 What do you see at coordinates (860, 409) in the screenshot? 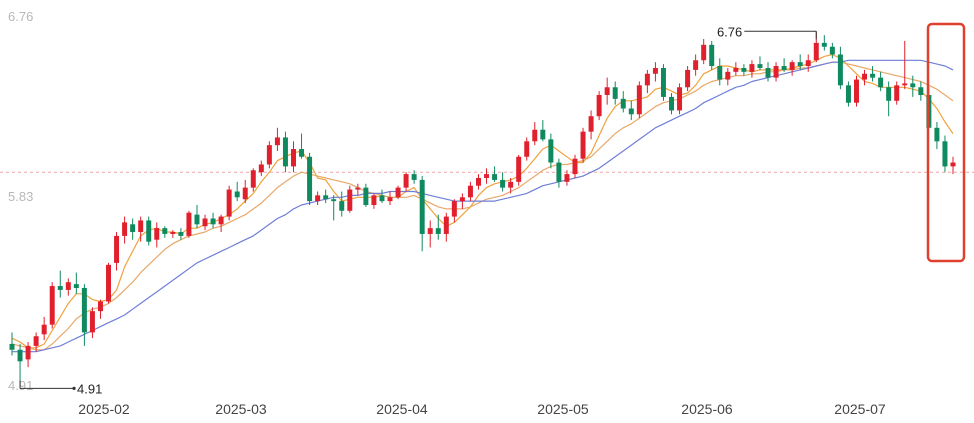
I see `x-tick-label-6: 2025-07` at bounding box center [860, 409].